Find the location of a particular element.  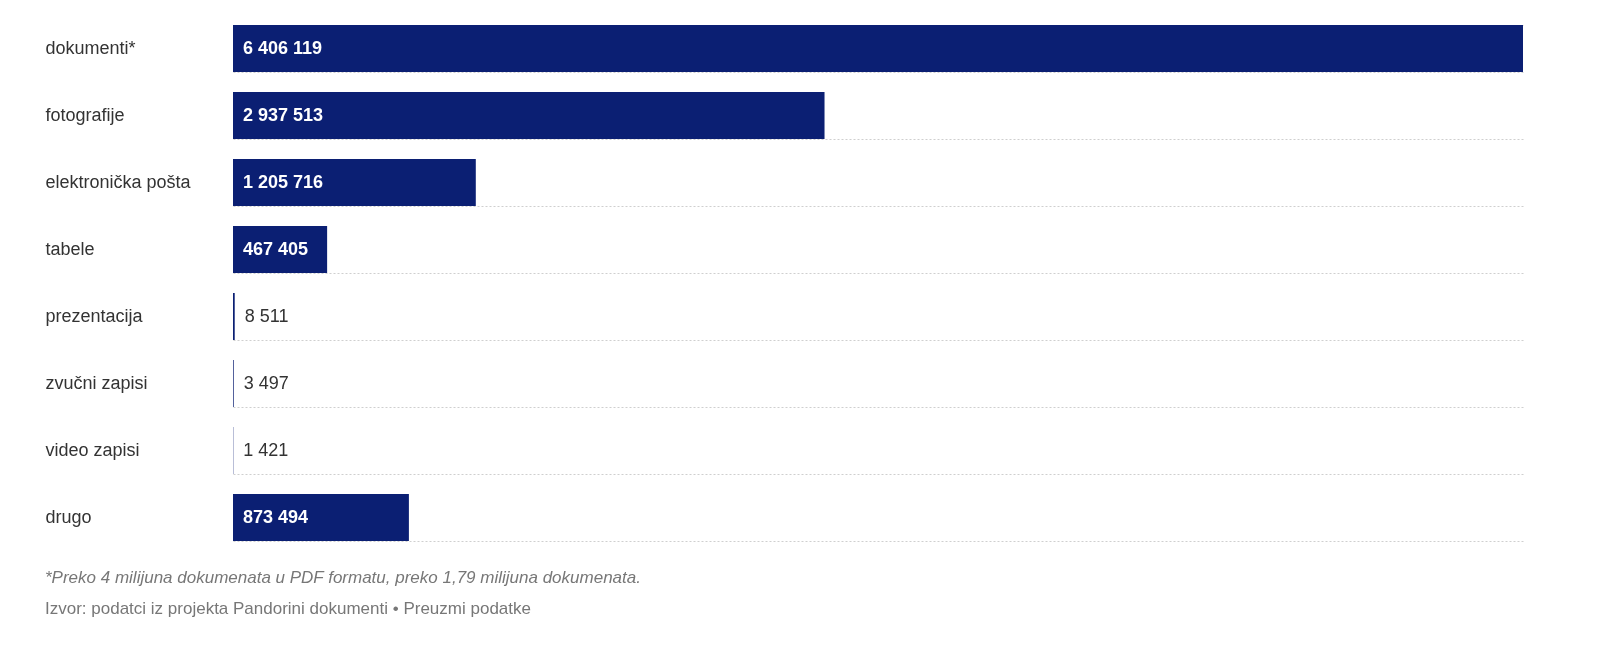

y-tick-label: zvučni zapisi is located at coordinates (96, 383).